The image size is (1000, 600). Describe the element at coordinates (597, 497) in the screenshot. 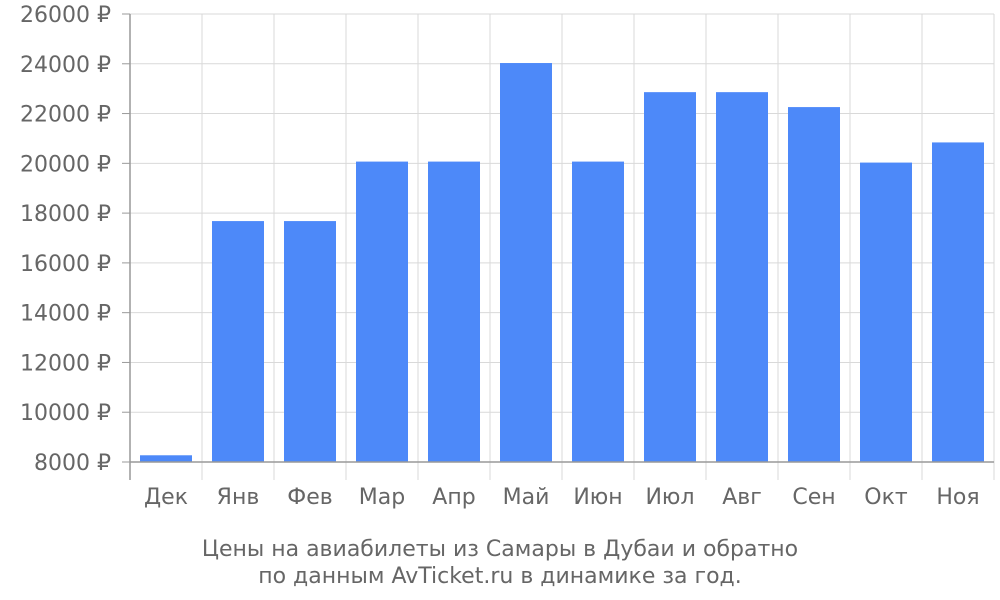

I see `x-tick-label: Июн` at that location.